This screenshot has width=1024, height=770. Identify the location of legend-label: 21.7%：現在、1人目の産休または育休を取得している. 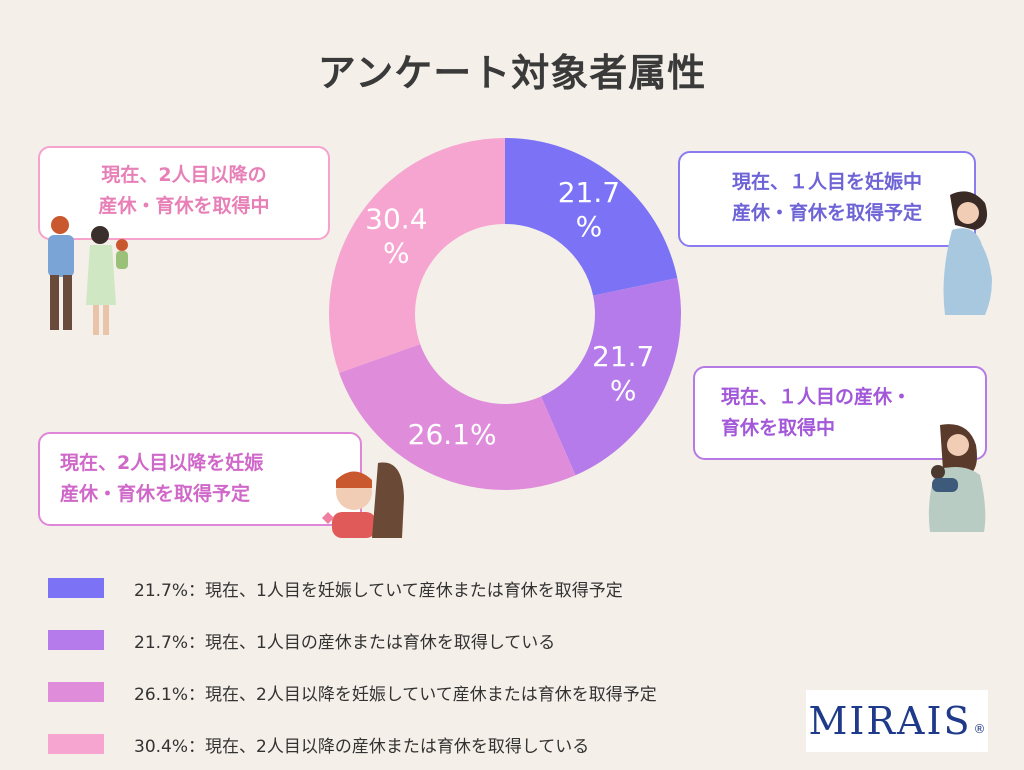
(345, 642).